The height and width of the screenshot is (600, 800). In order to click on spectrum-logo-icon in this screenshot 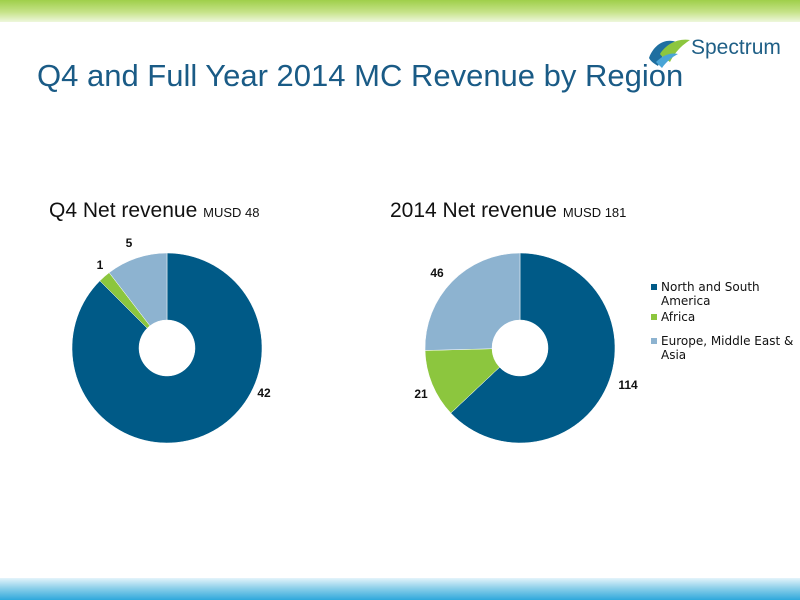, I will do `click(669, 53)`.